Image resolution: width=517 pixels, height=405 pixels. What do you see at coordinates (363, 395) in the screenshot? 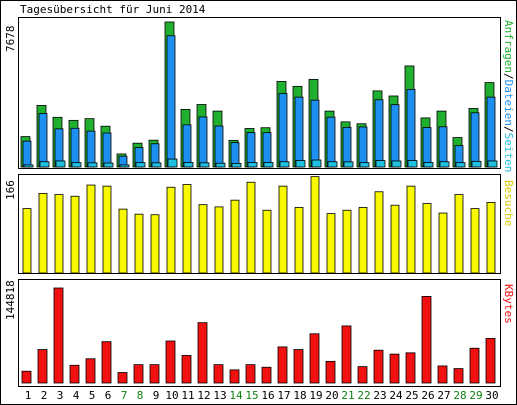
I see `x-tick-label-day-22: 22` at bounding box center [363, 395].